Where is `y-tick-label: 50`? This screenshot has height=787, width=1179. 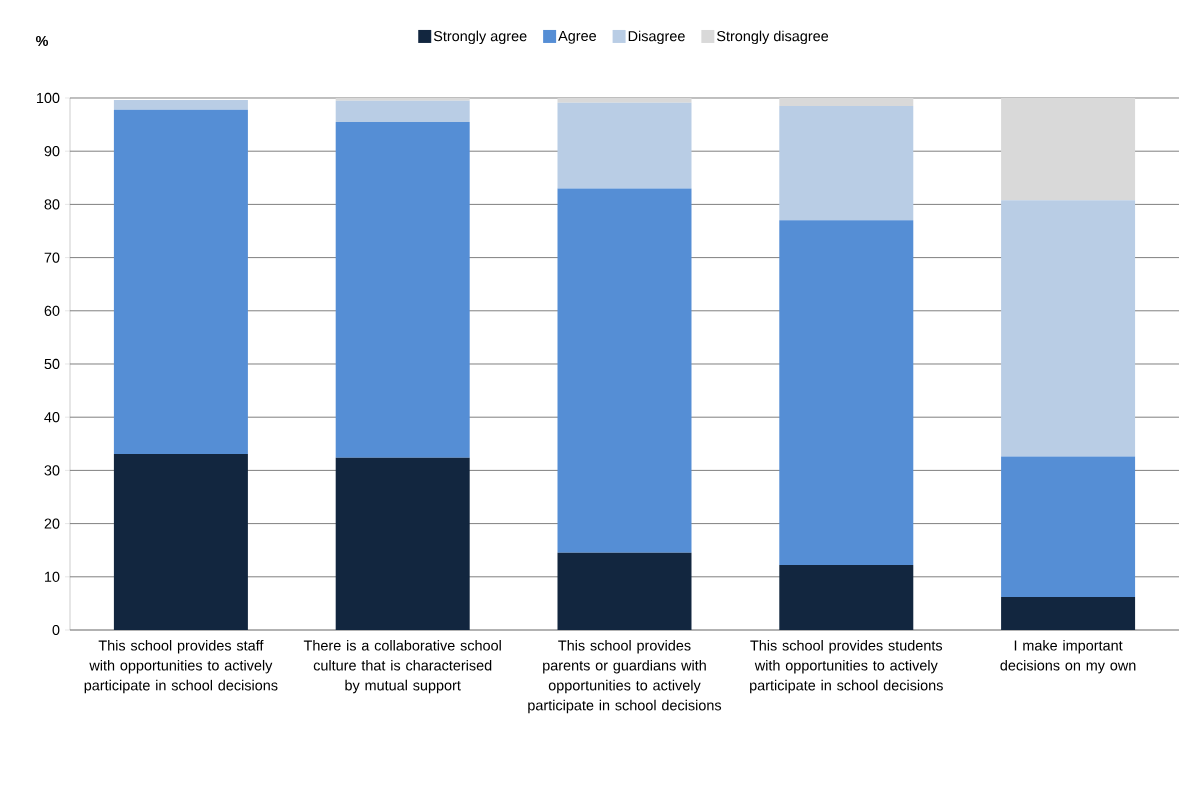
y-tick-label: 50 is located at coordinates (52, 364).